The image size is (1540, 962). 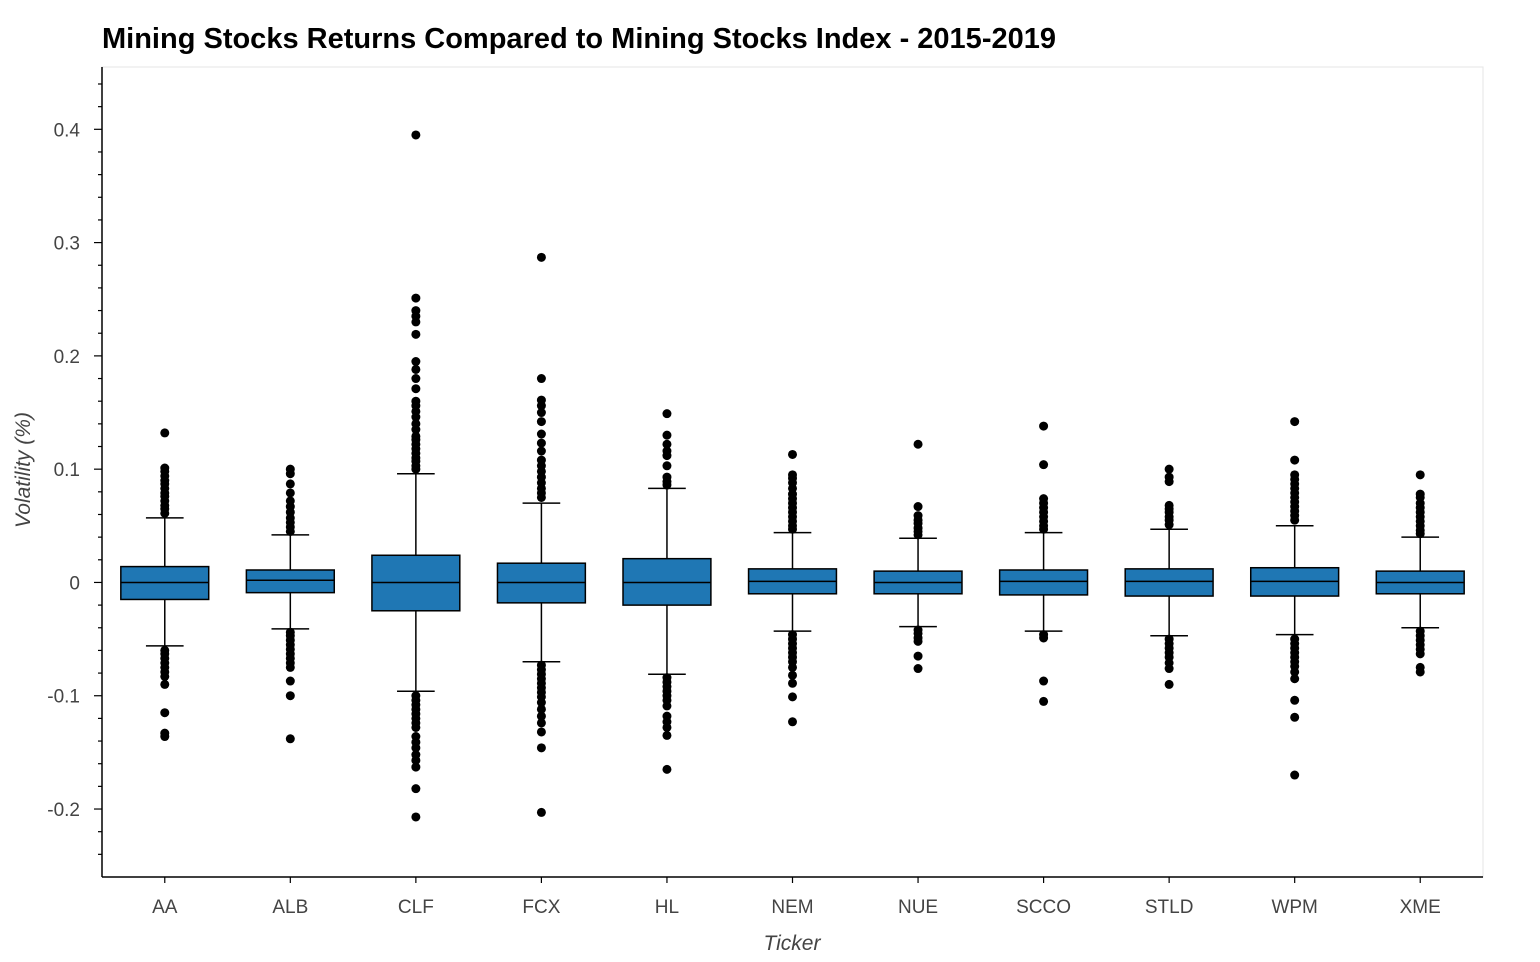 What do you see at coordinates (75, 472) in the screenshot?
I see `y-axis: -0.2 -0.1 0 0.1 0.2 0.3 0.4` at bounding box center [75, 472].